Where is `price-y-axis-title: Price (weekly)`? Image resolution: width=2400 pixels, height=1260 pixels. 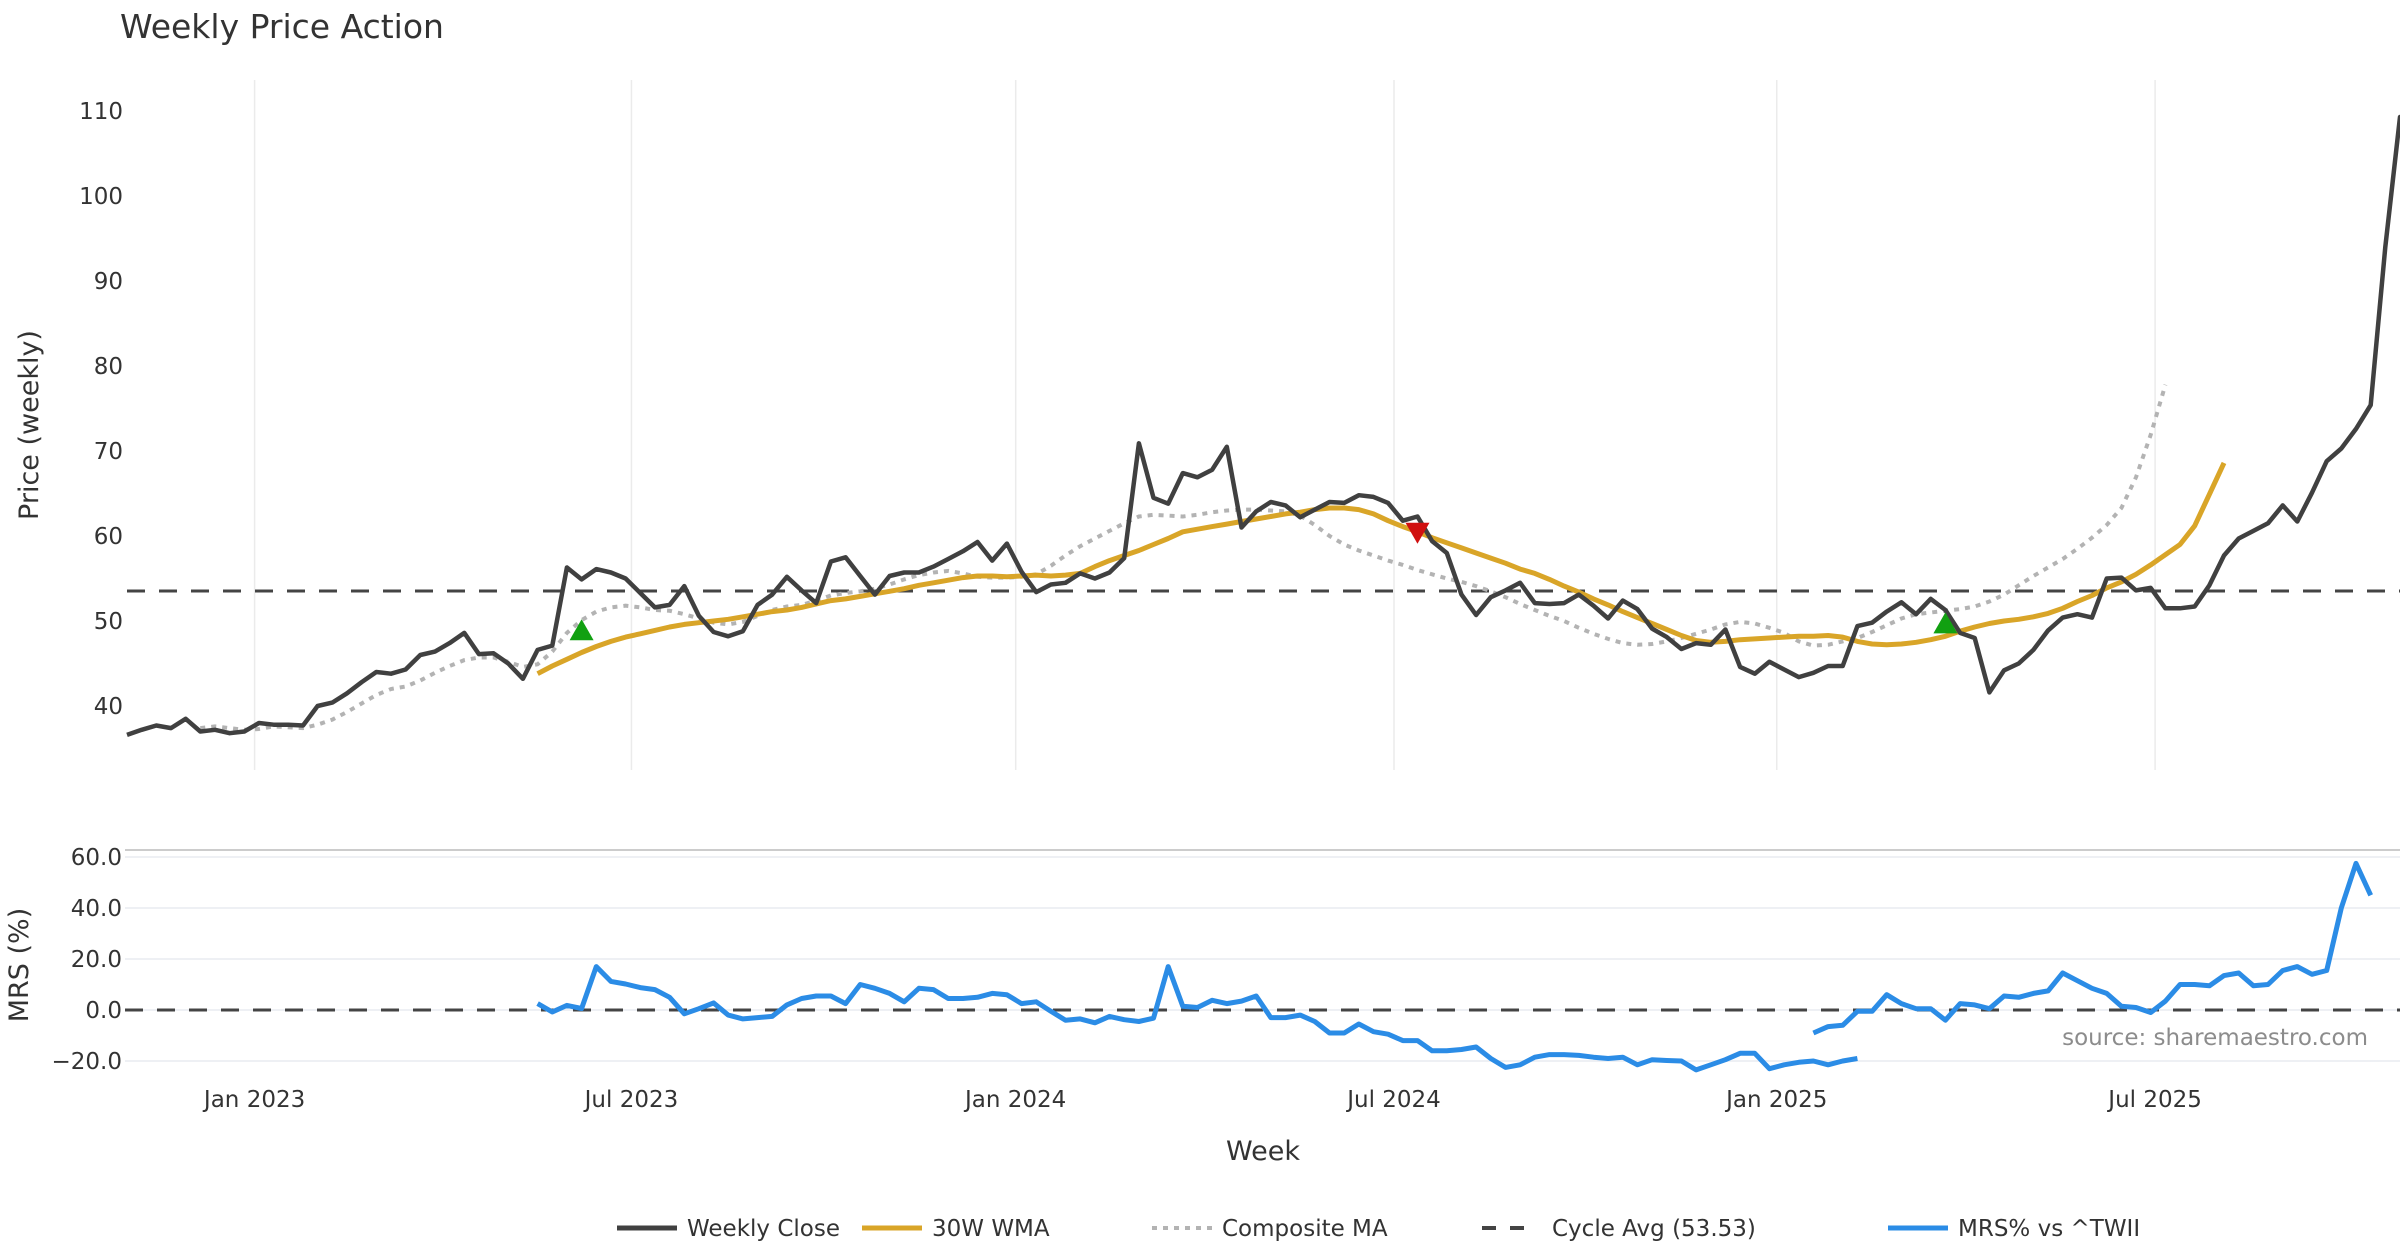
price-y-axis-title: Price (weekly) is located at coordinates (29, 425).